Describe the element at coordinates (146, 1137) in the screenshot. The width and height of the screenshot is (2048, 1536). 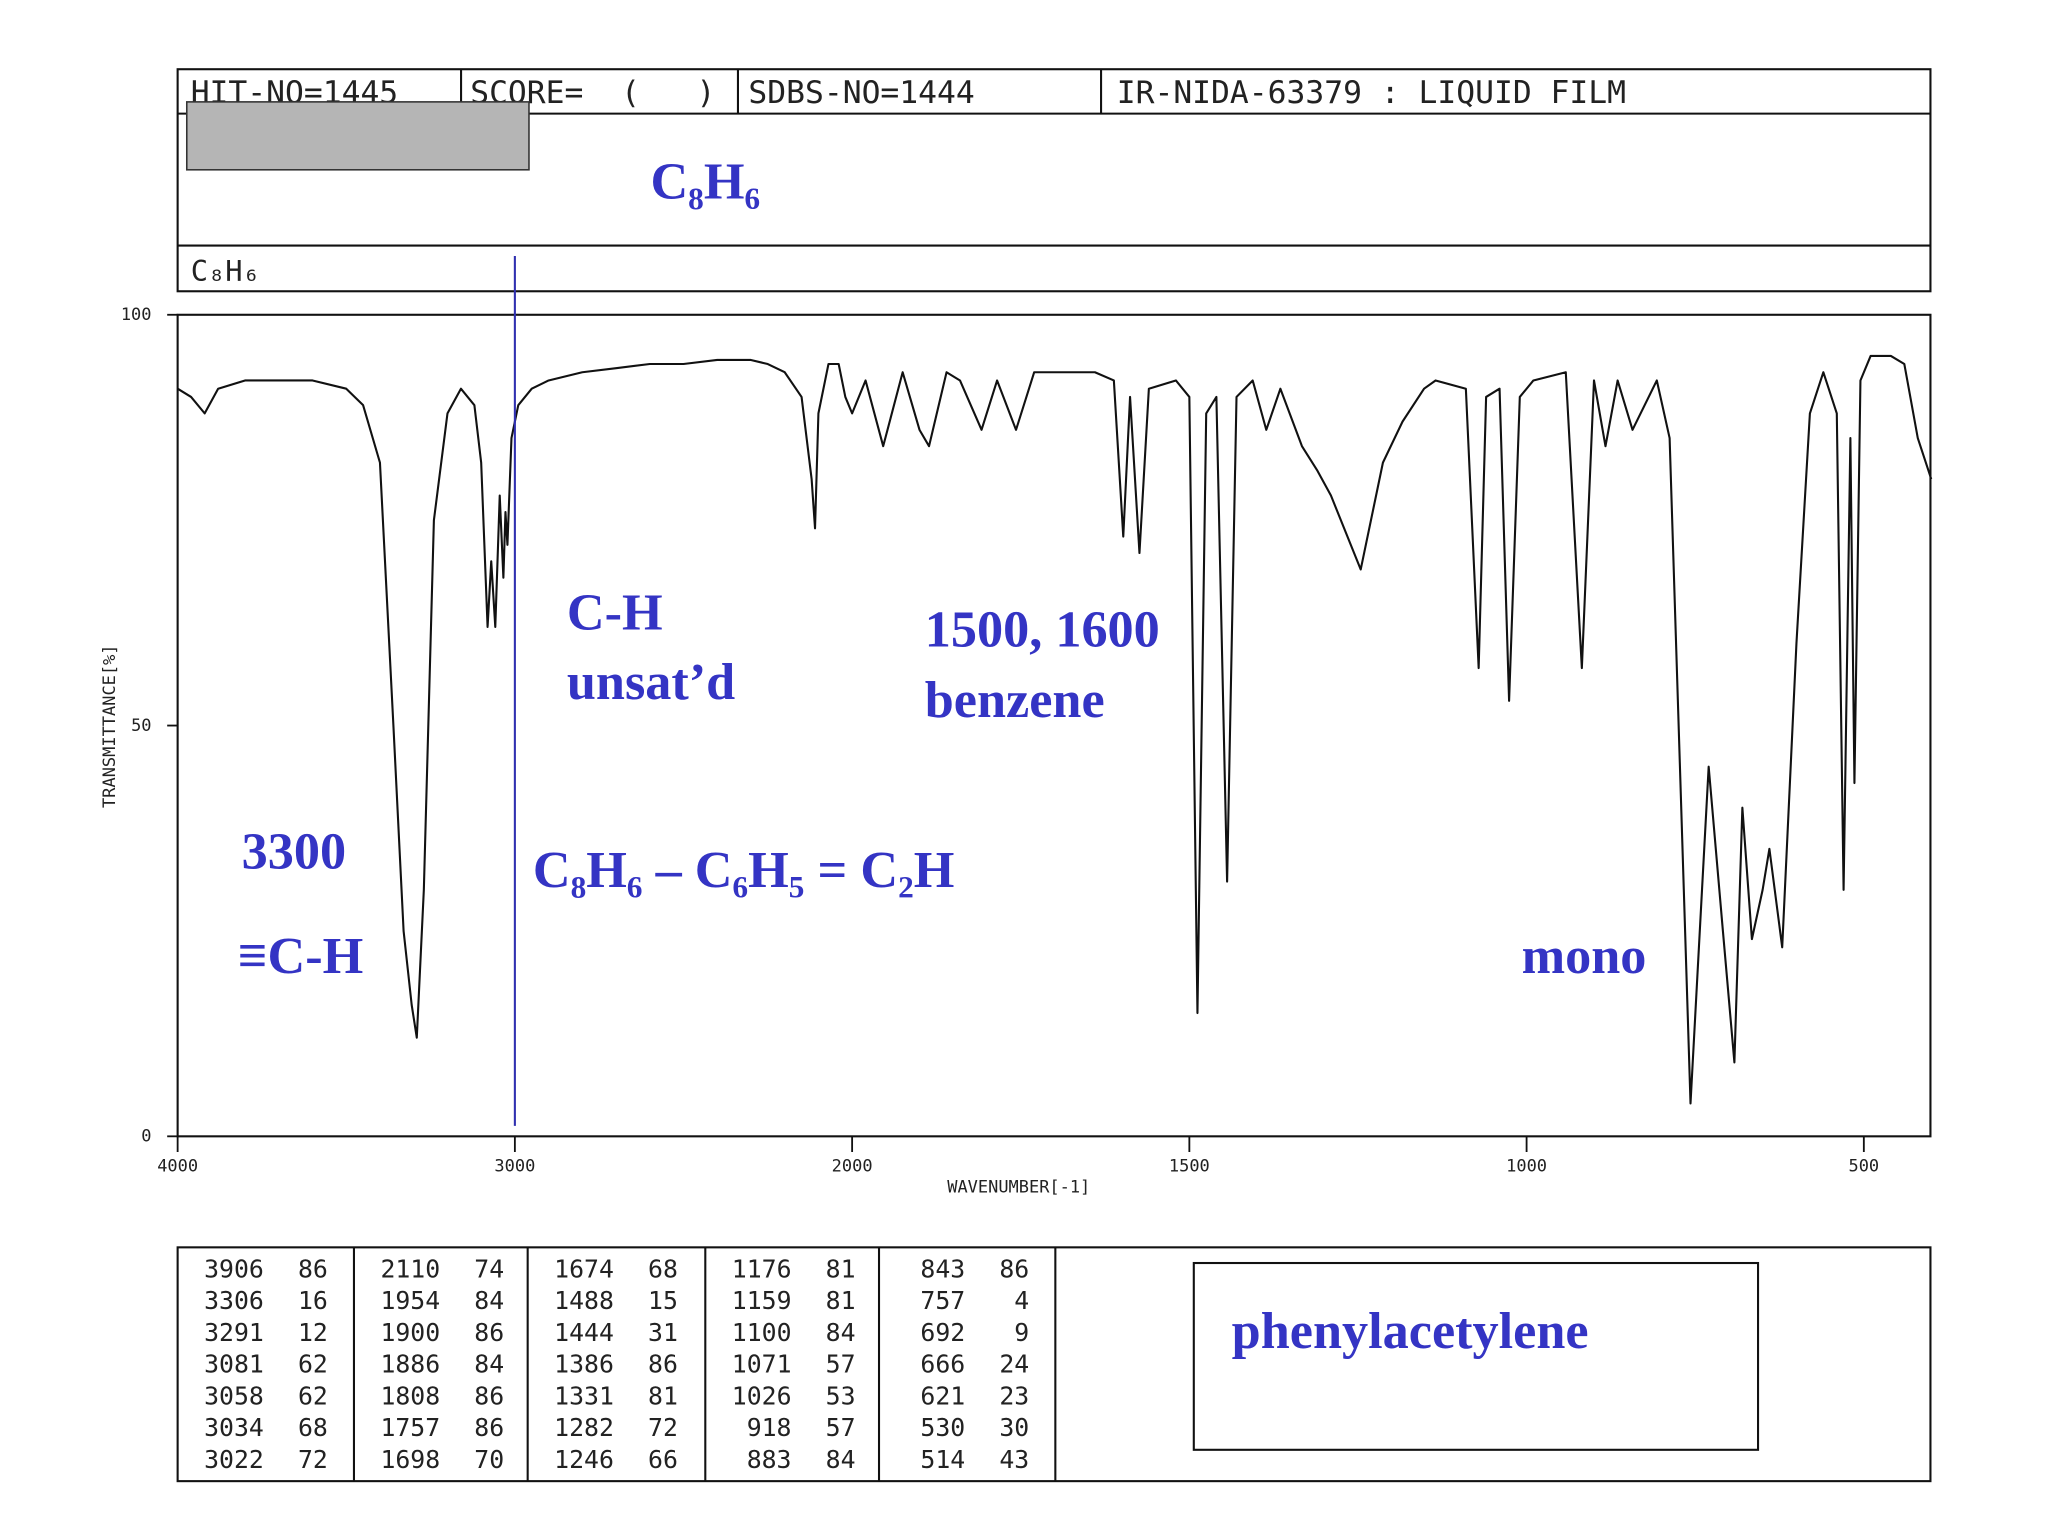
I see `y-tick-label: 0` at that location.